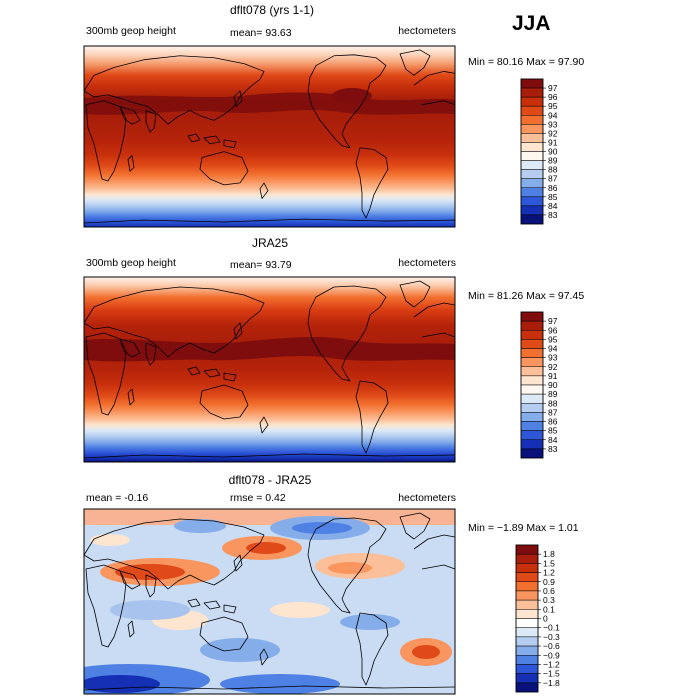 The image size is (700, 700). What do you see at coordinates (545, 619) in the screenshot?
I see `colorbar-tick-label: 0` at bounding box center [545, 619].